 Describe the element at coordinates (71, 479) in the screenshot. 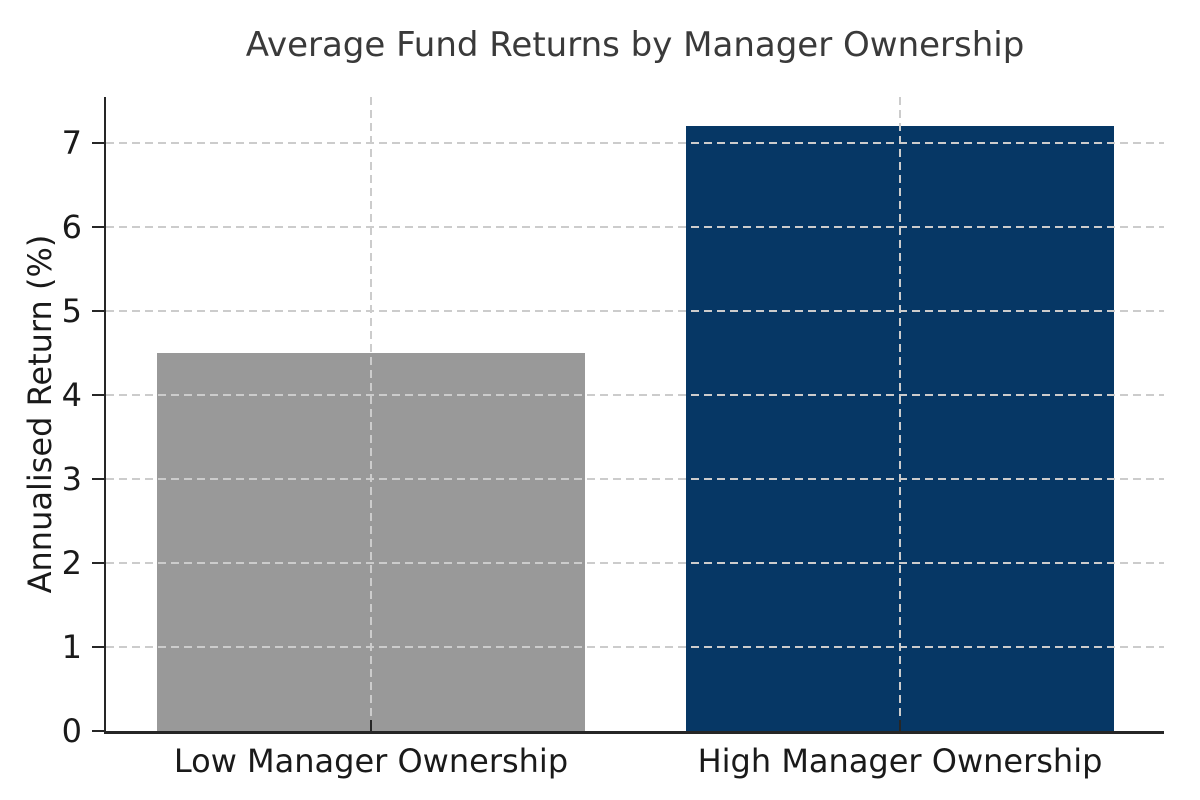

I see `y-tick-label-3: 3` at that location.